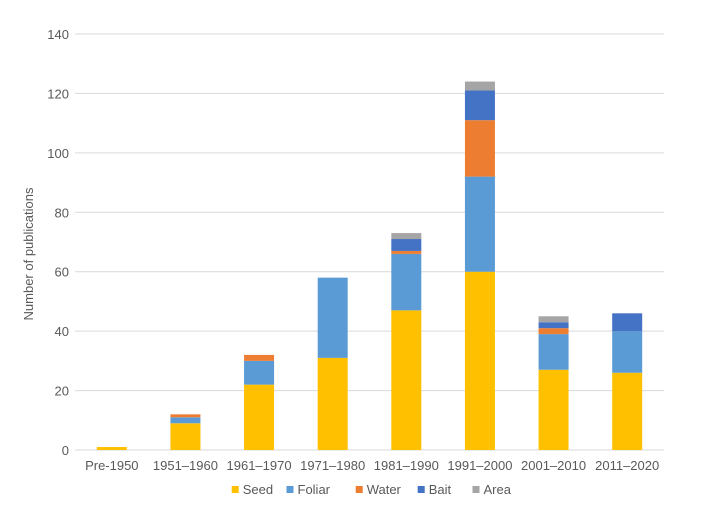  I want to click on y-tick-label: 80, so click(62, 212).